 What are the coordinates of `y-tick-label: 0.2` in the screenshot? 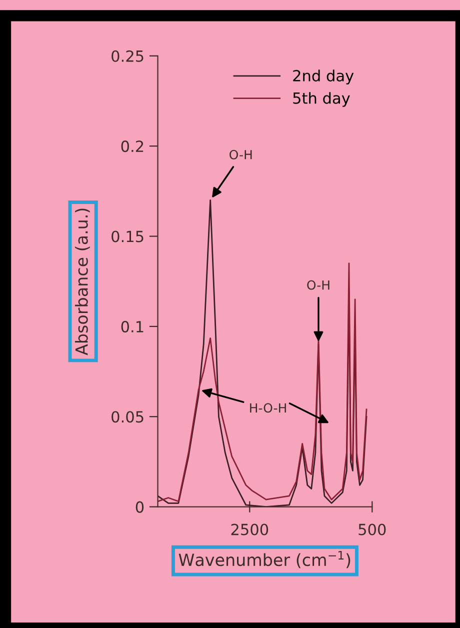 It's located at (132, 146).